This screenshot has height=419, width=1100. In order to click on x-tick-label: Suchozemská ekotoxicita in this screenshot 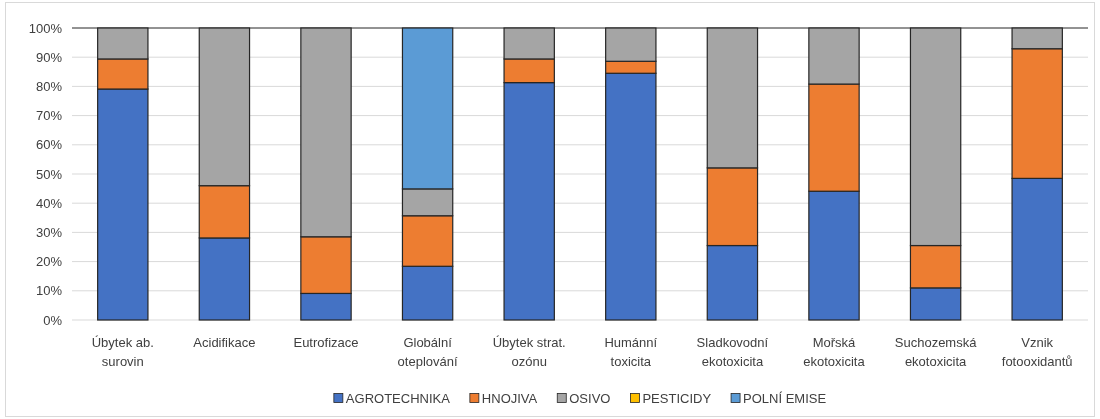, I will do `click(936, 352)`.